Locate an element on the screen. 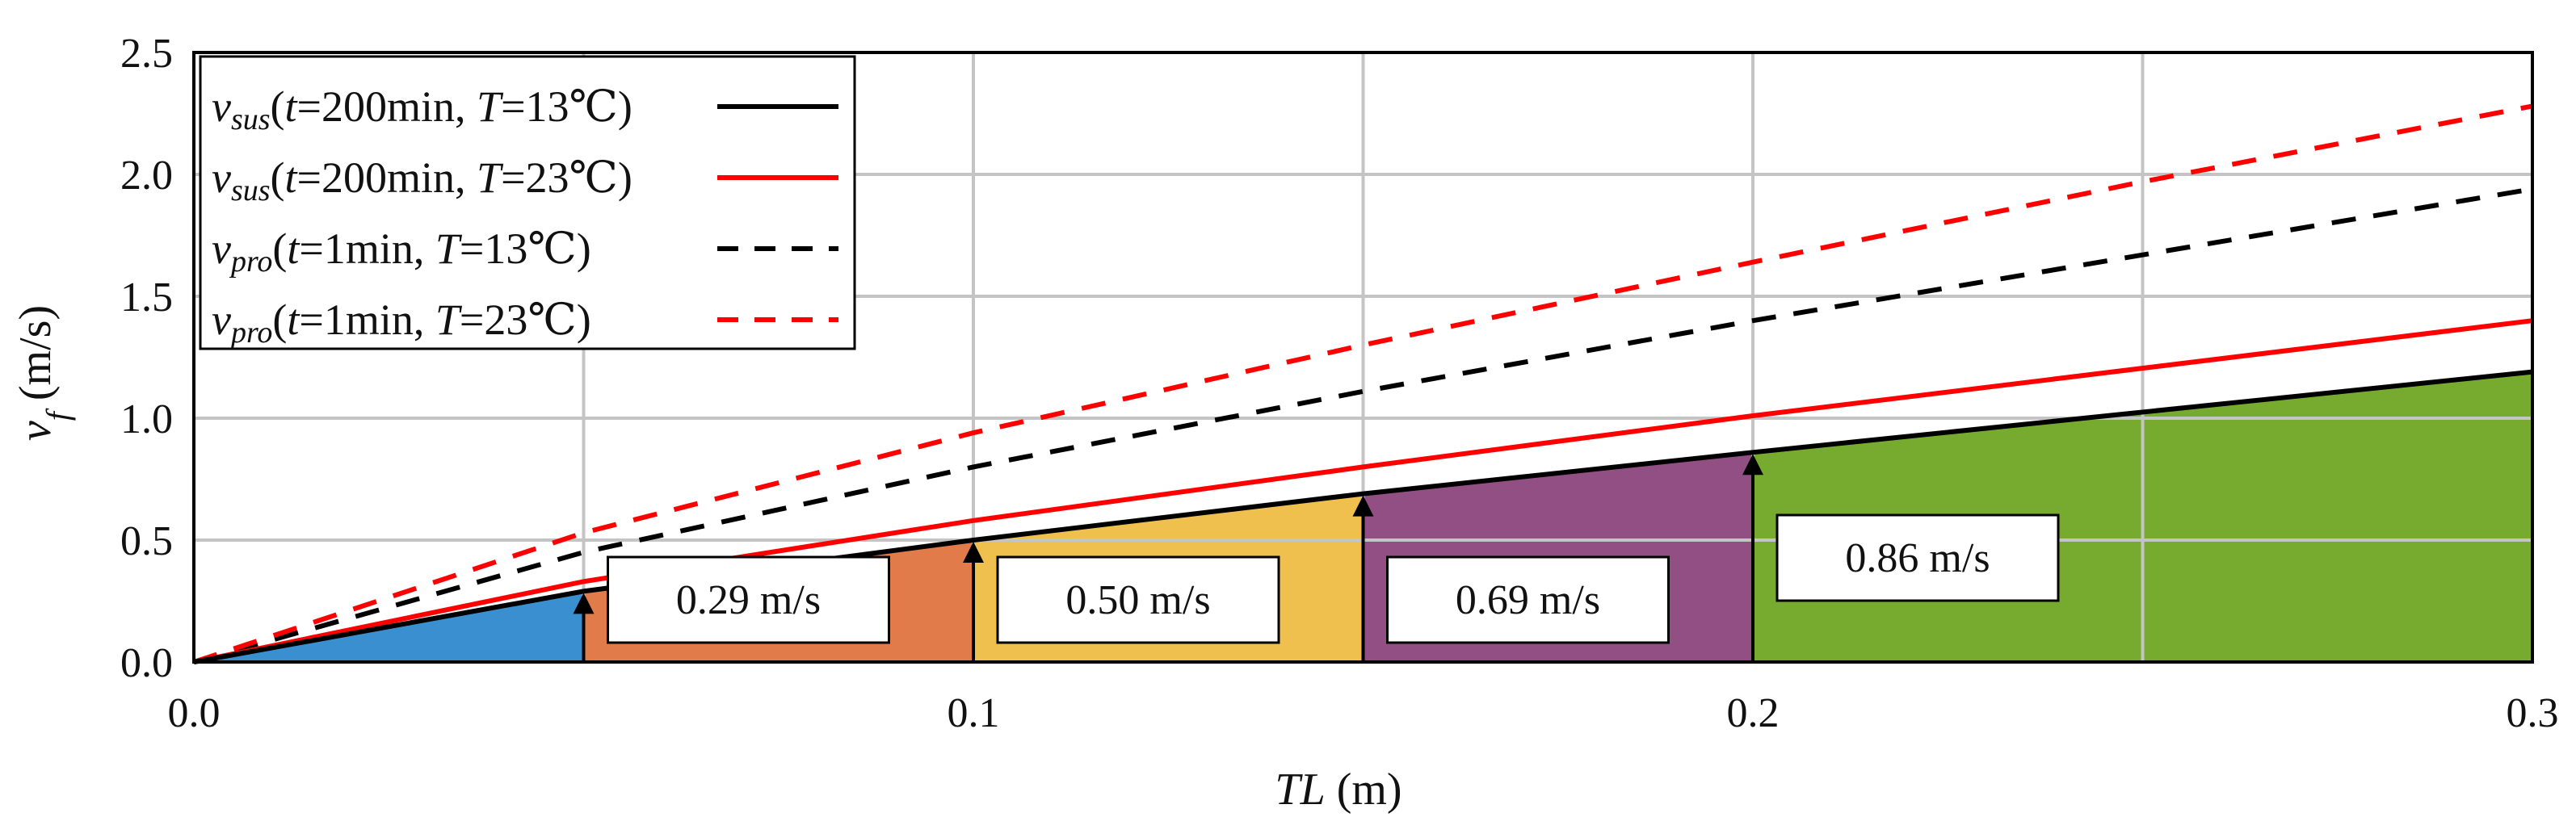 This screenshot has height=838, width=2576. y-tick-label: 1.0 is located at coordinates (146, 419).